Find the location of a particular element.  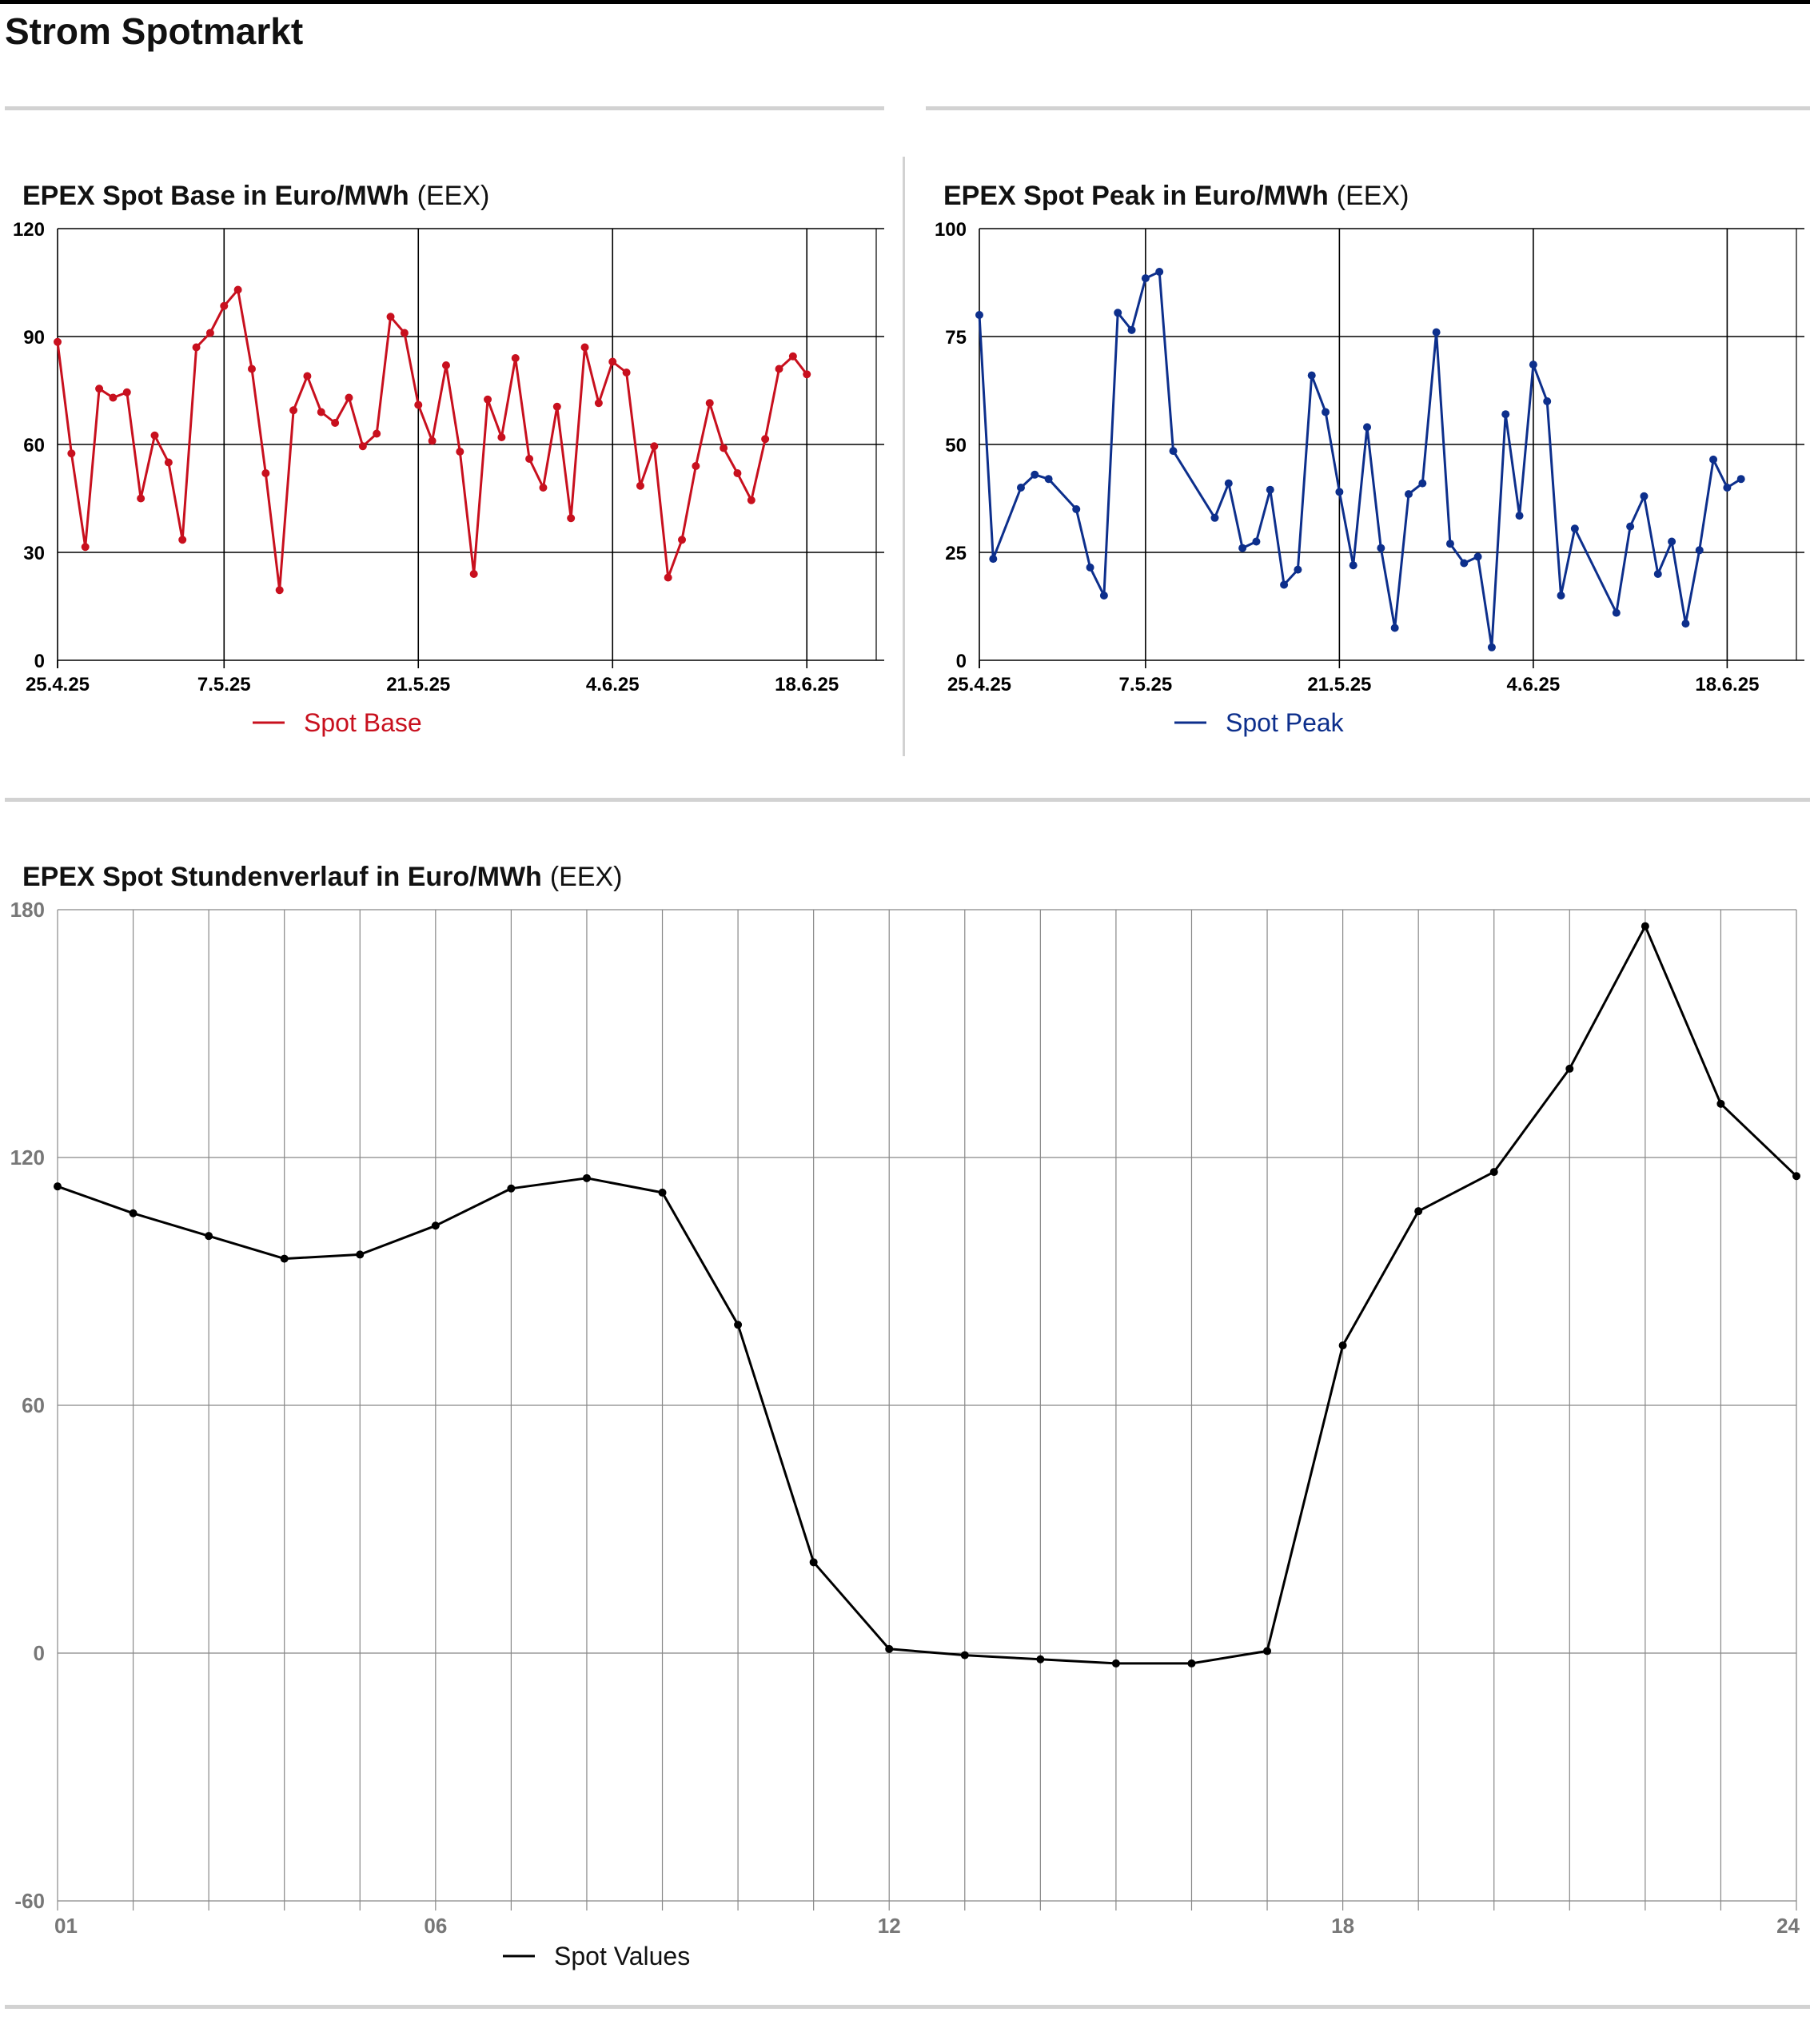

x-tick-label: 25.4.25 is located at coordinates (58, 684).